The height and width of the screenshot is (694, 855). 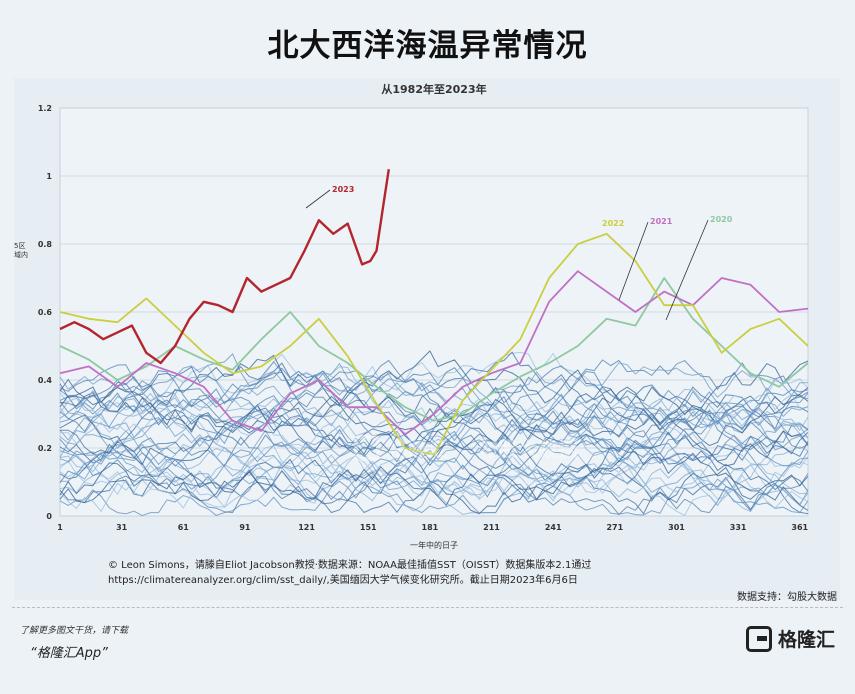 What do you see at coordinates (318, 199) in the screenshot?
I see `annotation-2023-pointer` at bounding box center [318, 199].